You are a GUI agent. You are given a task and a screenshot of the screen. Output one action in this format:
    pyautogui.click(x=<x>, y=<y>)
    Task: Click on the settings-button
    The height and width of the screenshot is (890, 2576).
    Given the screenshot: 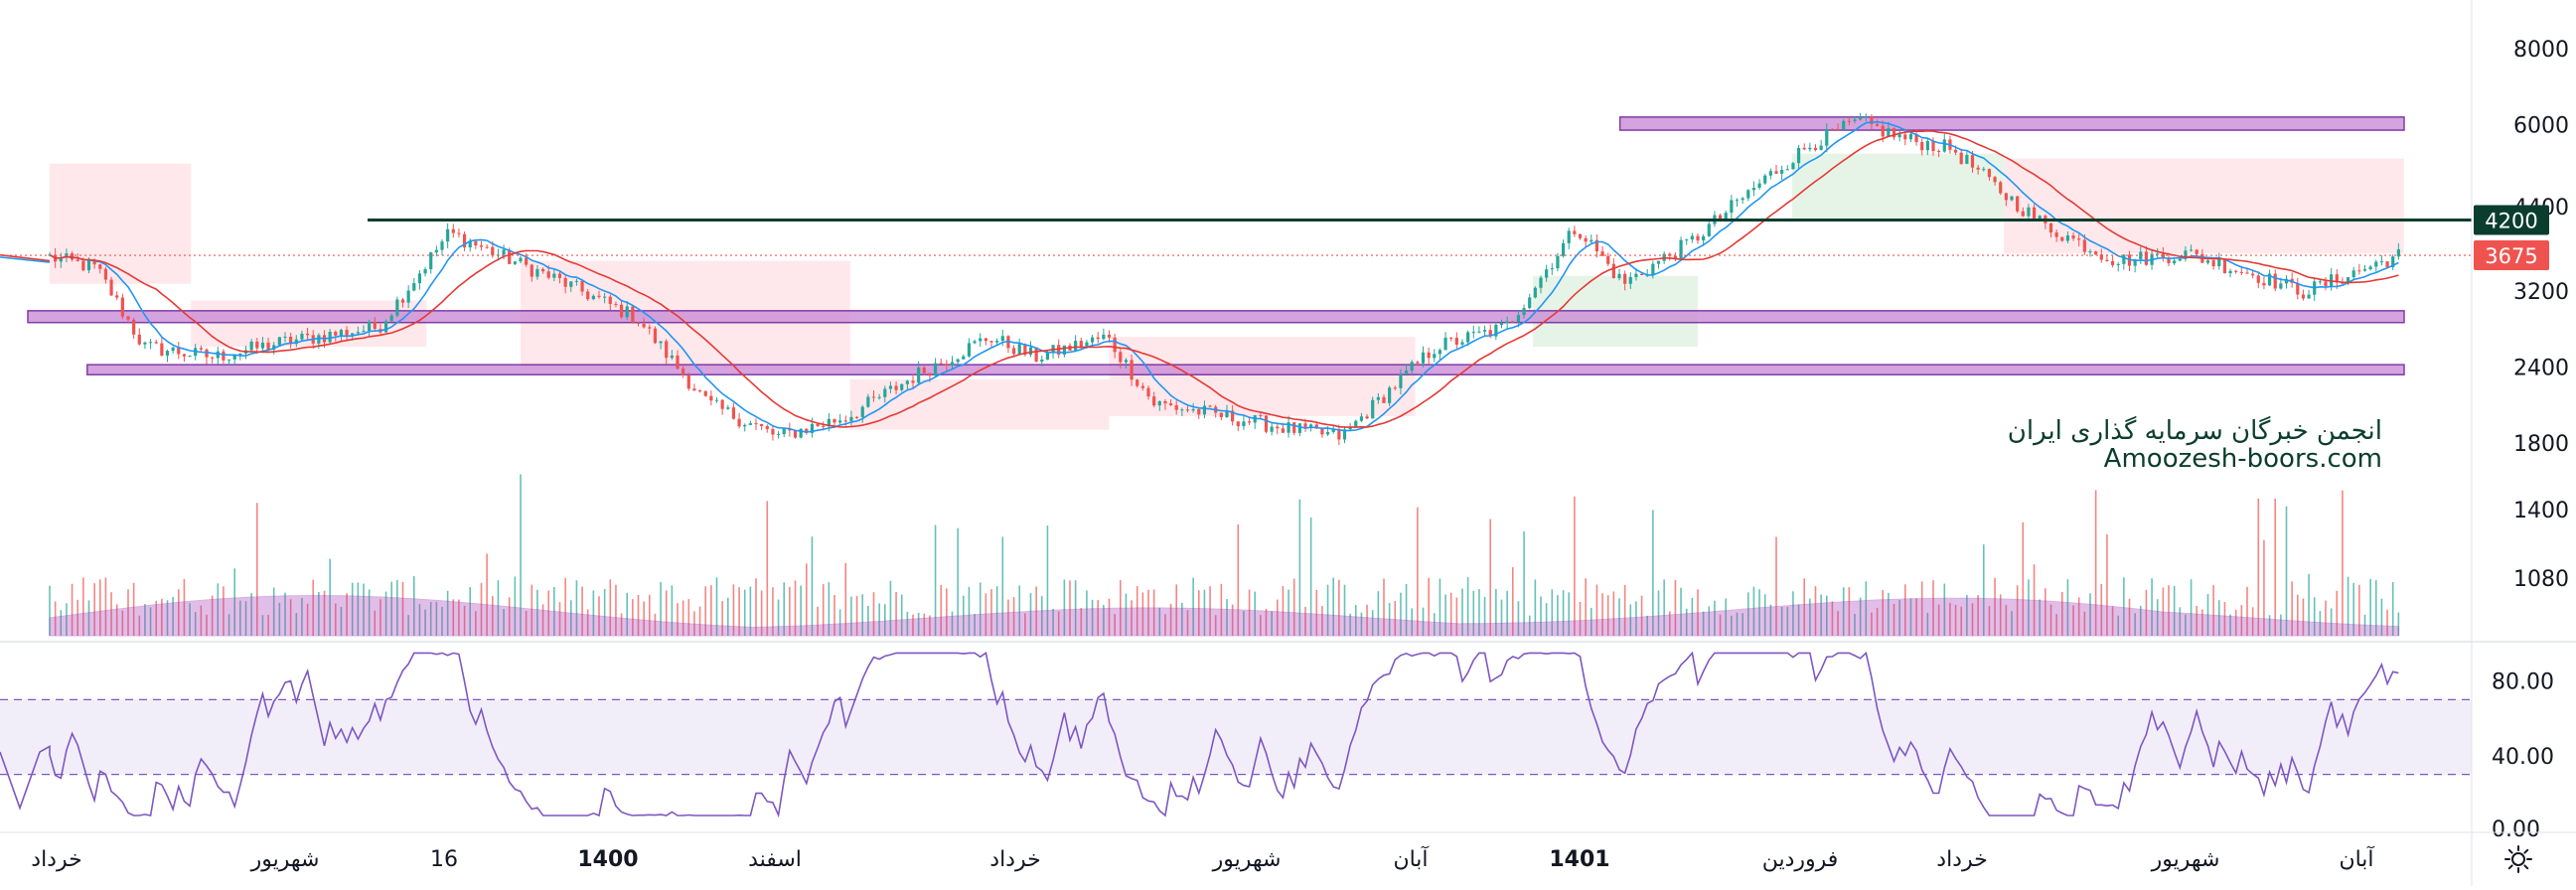 What is the action you would take?
    pyautogui.click(x=2518, y=859)
    